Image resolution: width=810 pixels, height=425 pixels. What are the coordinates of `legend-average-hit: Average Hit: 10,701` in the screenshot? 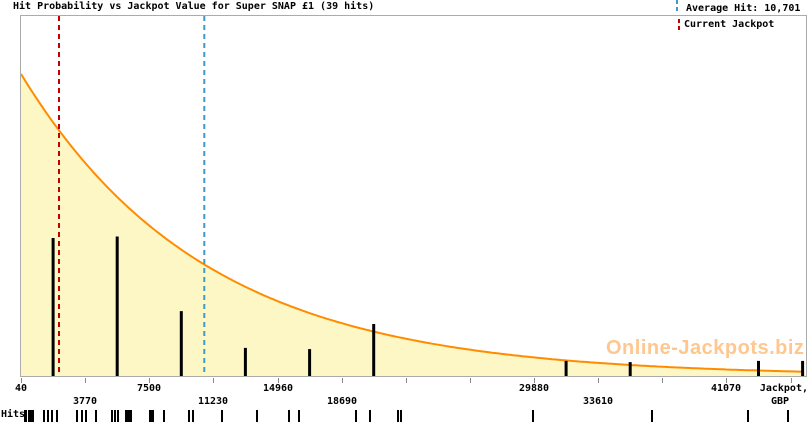 It's located at (737, 8).